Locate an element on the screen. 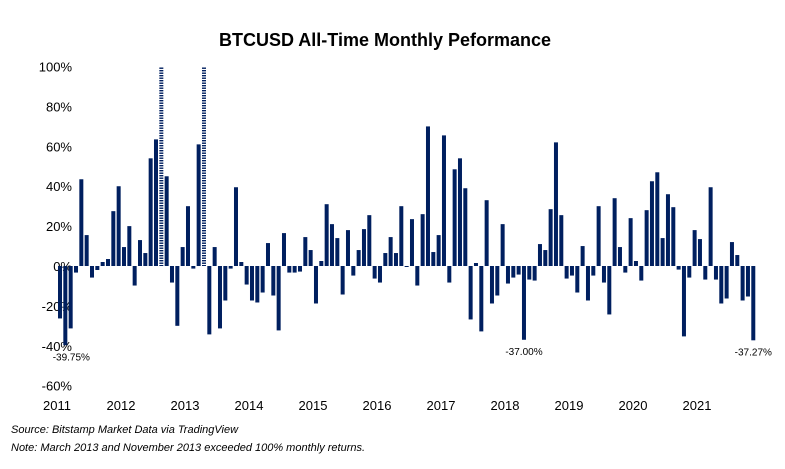  y-tick-label: -20% is located at coordinates (57, 306).